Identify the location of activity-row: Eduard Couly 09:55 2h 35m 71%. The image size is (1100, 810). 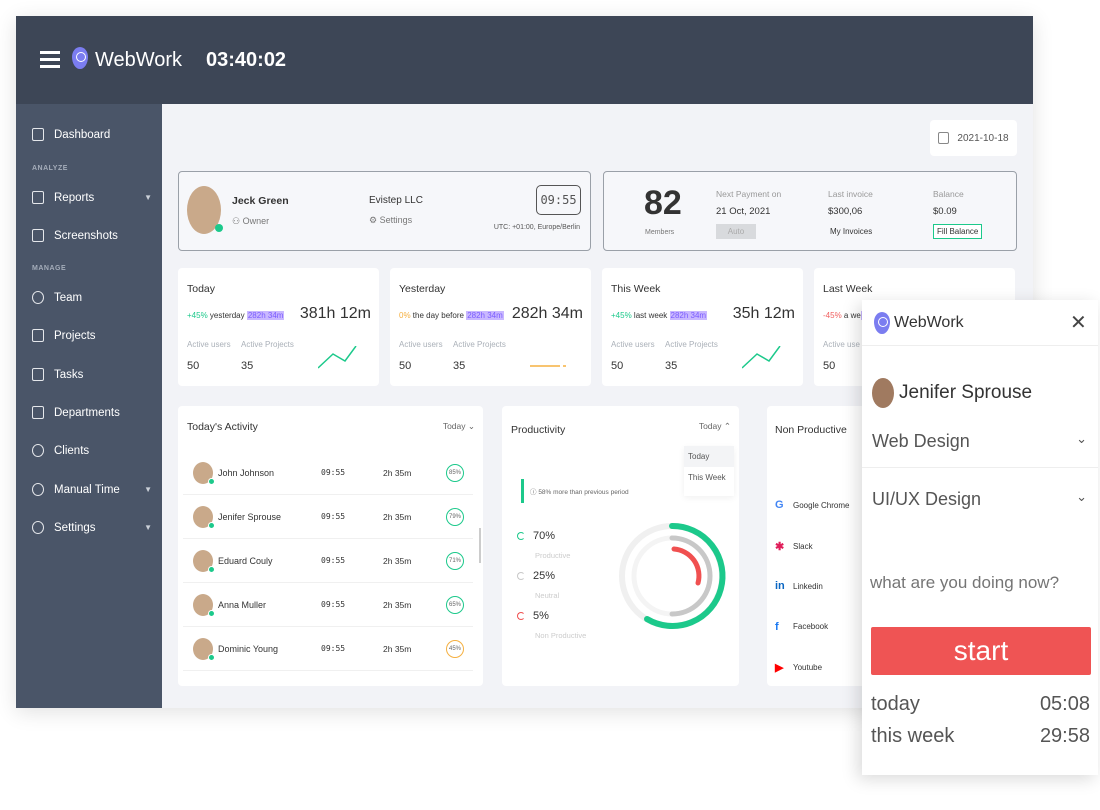
(328, 561).